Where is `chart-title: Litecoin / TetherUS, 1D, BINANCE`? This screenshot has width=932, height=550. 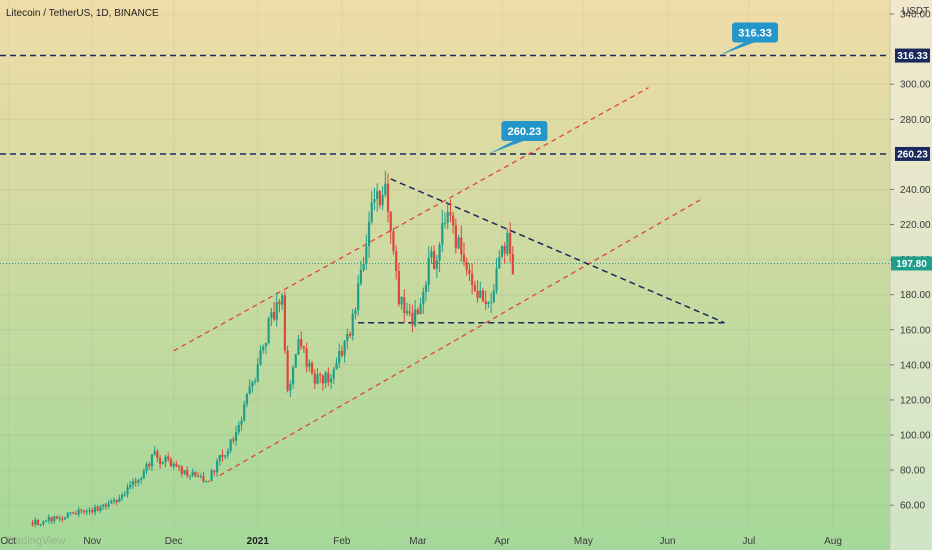
chart-title: Litecoin / TetherUS, 1D, BINANCE is located at coordinates (82, 13).